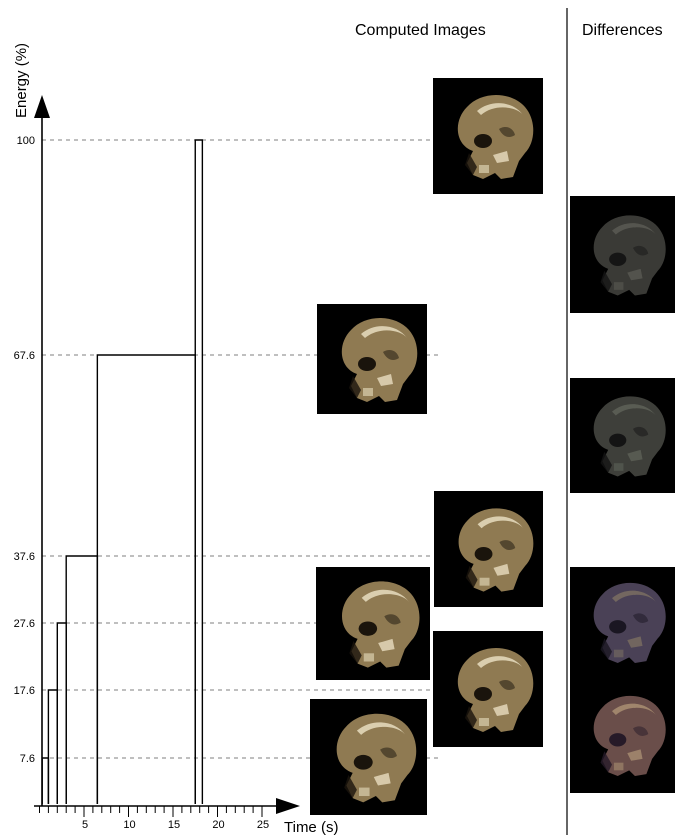 This screenshot has width=675, height=835. I want to click on y-axis-arrow, so click(42, 106).